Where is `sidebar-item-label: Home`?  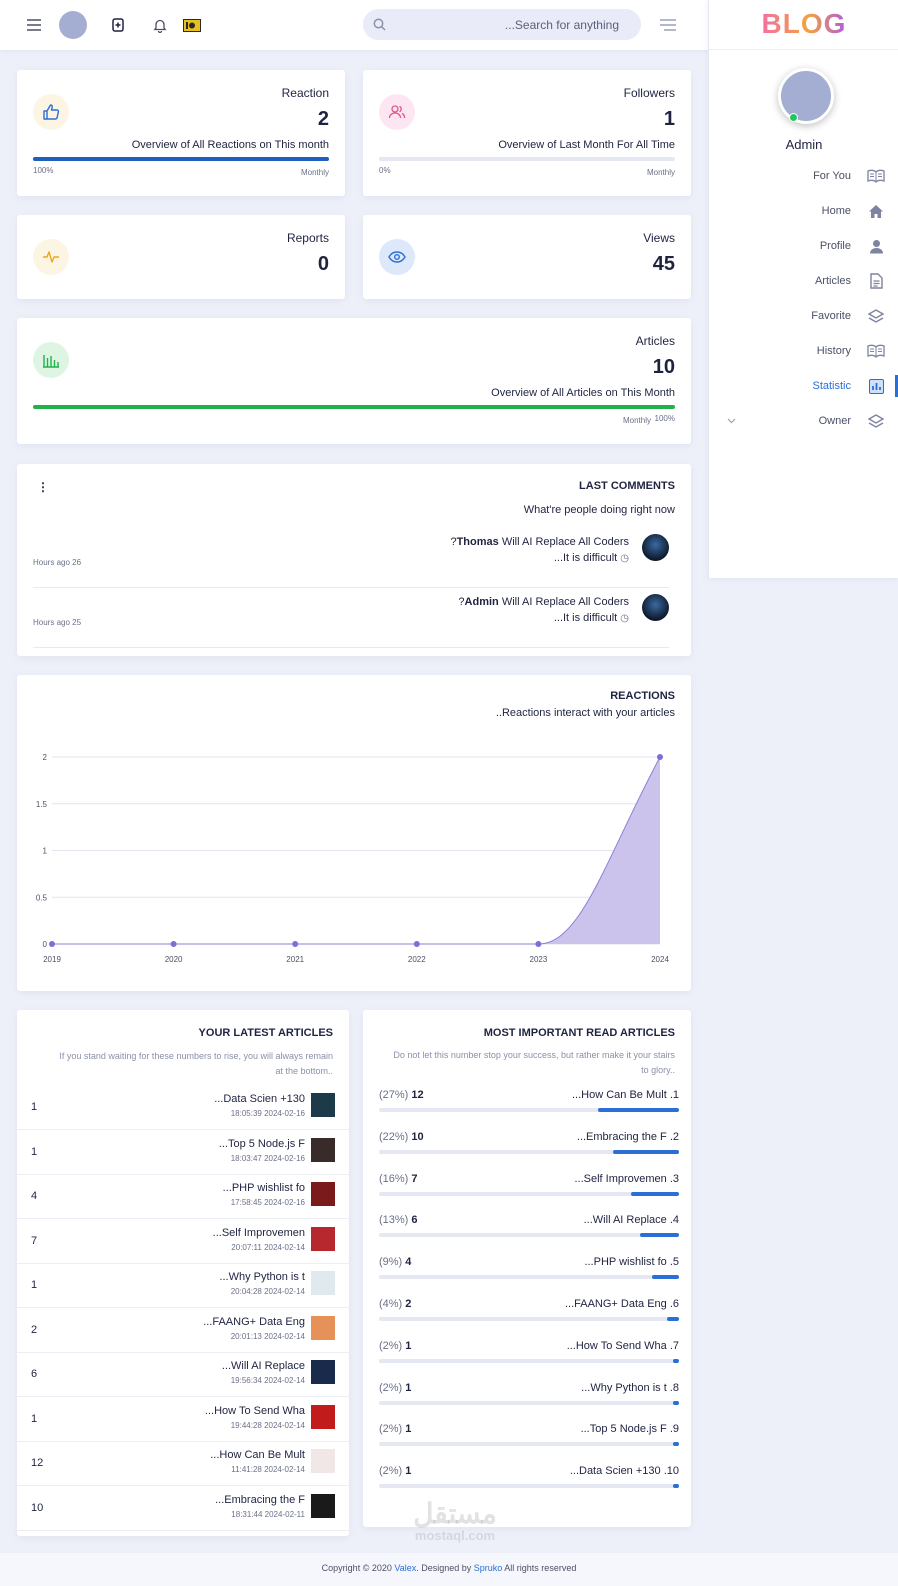
sidebar-item-label: Home is located at coordinates (836, 211).